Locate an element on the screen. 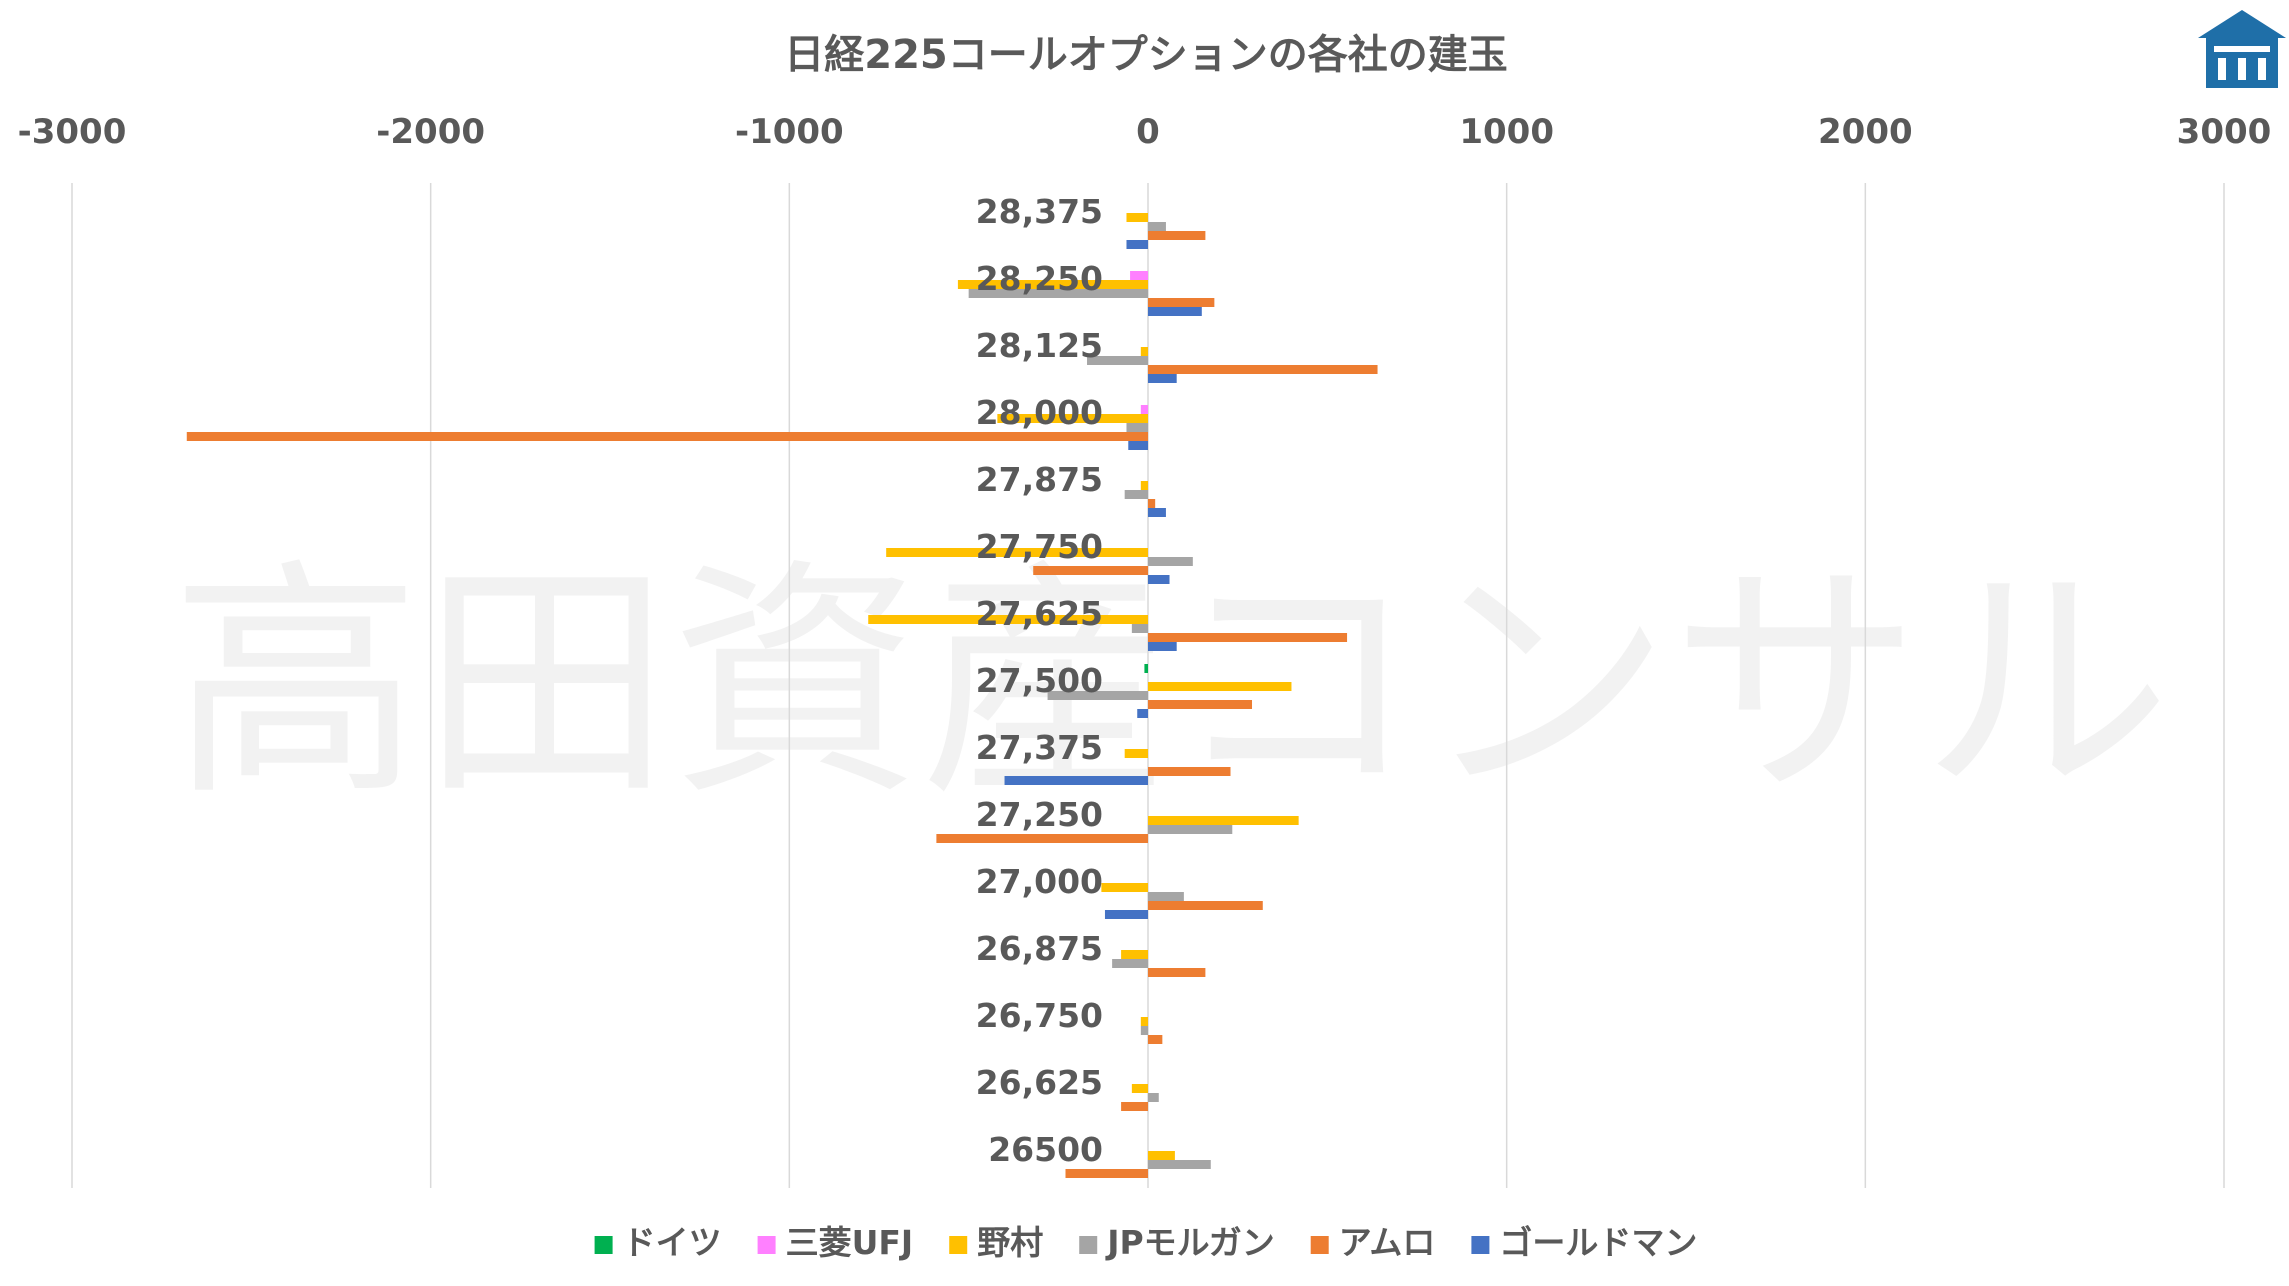 The width and height of the screenshot is (2289, 1286). x-tick-label: -2000 is located at coordinates (430, 132).